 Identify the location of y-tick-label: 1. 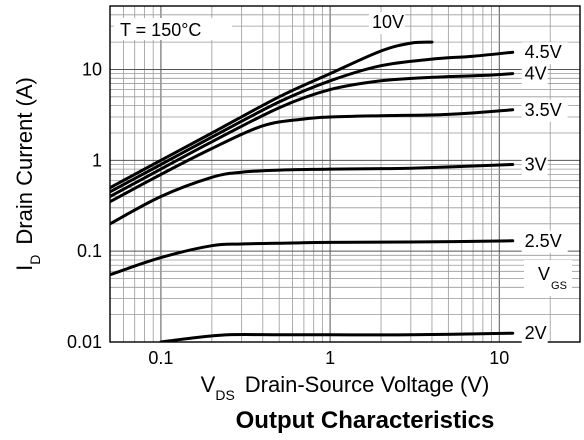
(97, 160).